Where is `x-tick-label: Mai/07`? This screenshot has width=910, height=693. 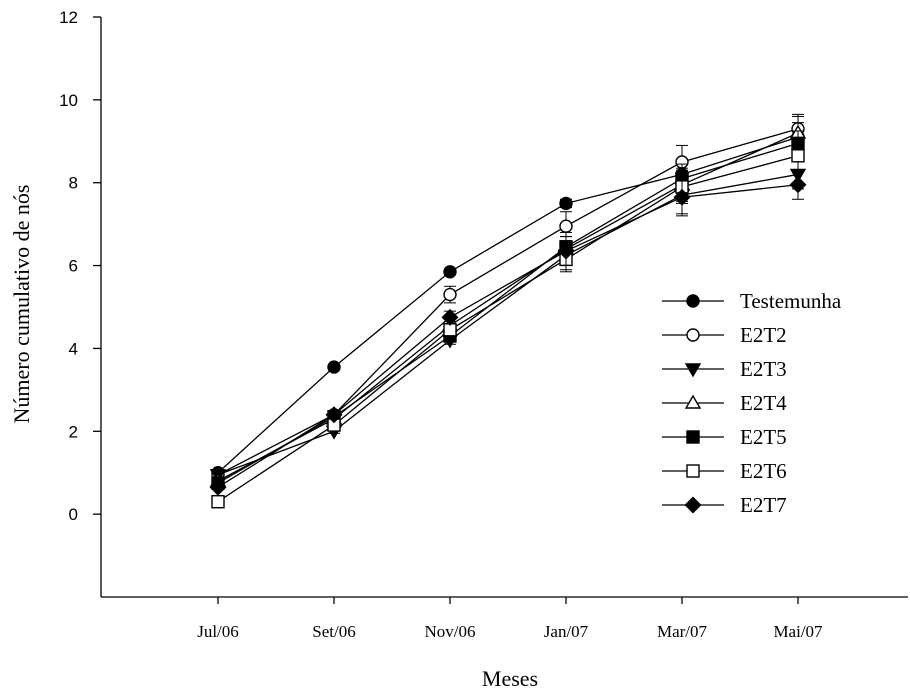
x-tick-label: Mai/07 is located at coordinates (798, 631).